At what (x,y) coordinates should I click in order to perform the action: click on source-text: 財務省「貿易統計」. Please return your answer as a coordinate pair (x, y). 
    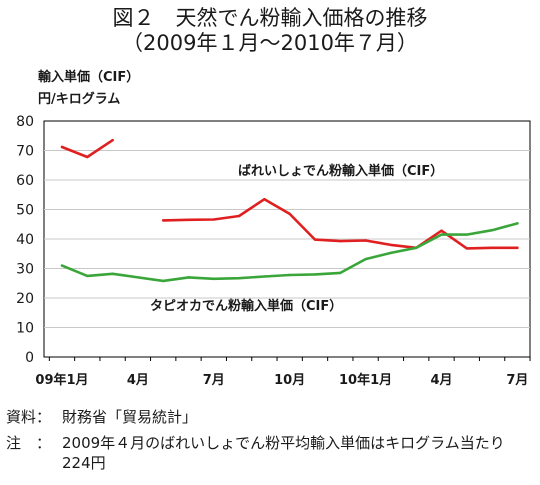
    Looking at the image, I should click on (130, 417).